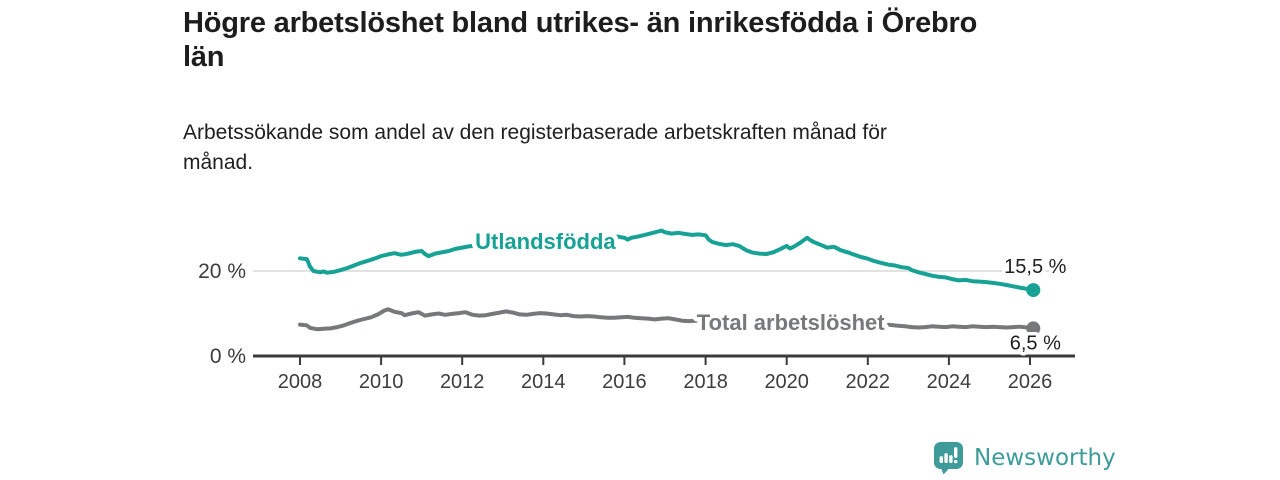  I want to click on x-tick-label-2010: 2010, so click(381, 382).